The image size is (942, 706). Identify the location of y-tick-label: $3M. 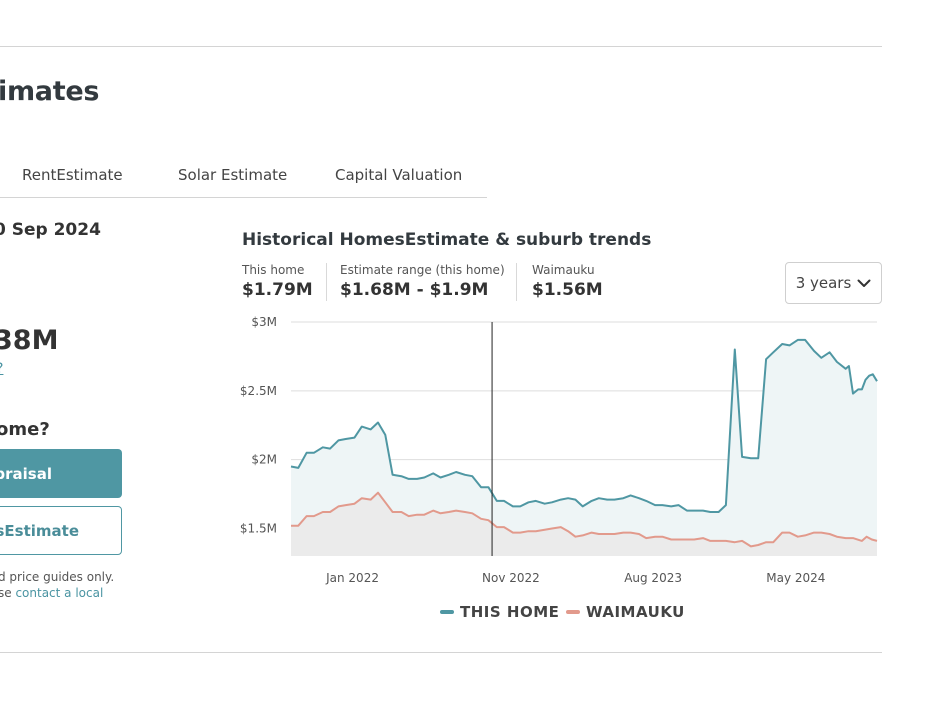
(264, 322).